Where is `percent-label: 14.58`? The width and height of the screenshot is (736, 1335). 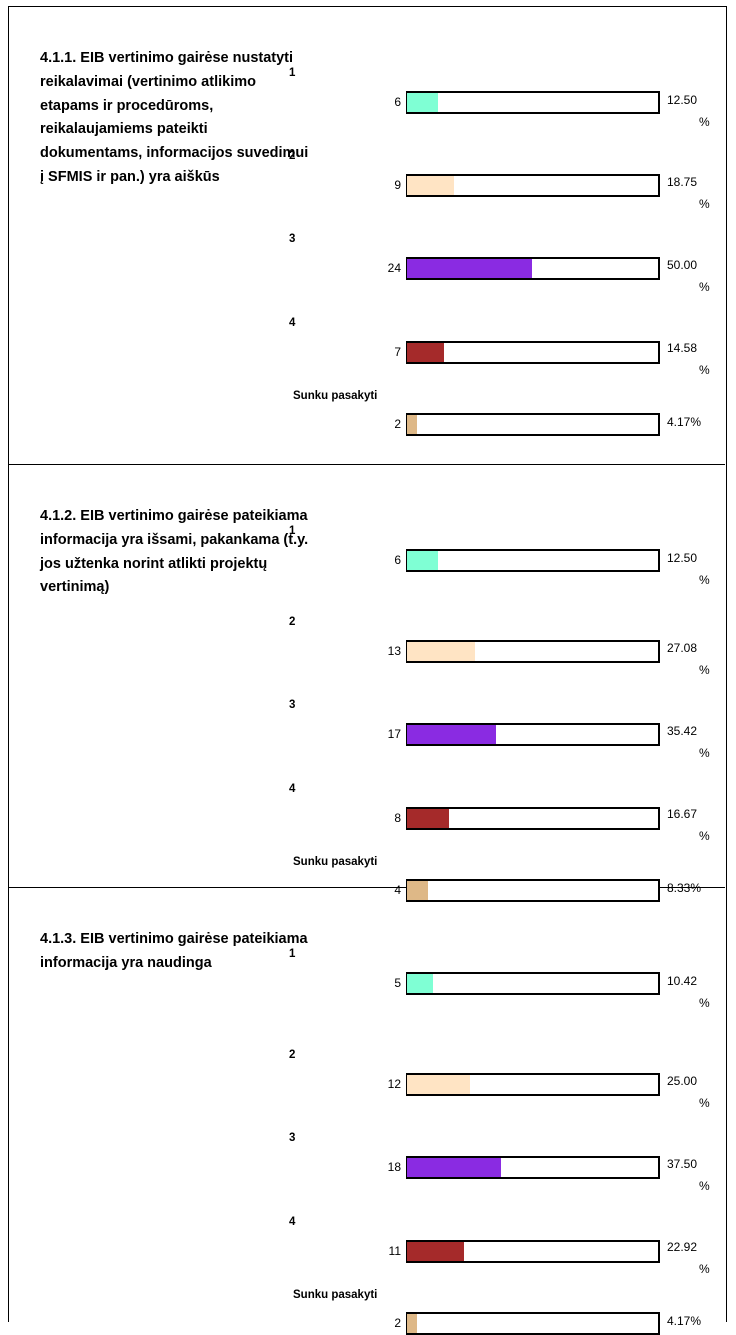 percent-label: 14.58 is located at coordinates (682, 348).